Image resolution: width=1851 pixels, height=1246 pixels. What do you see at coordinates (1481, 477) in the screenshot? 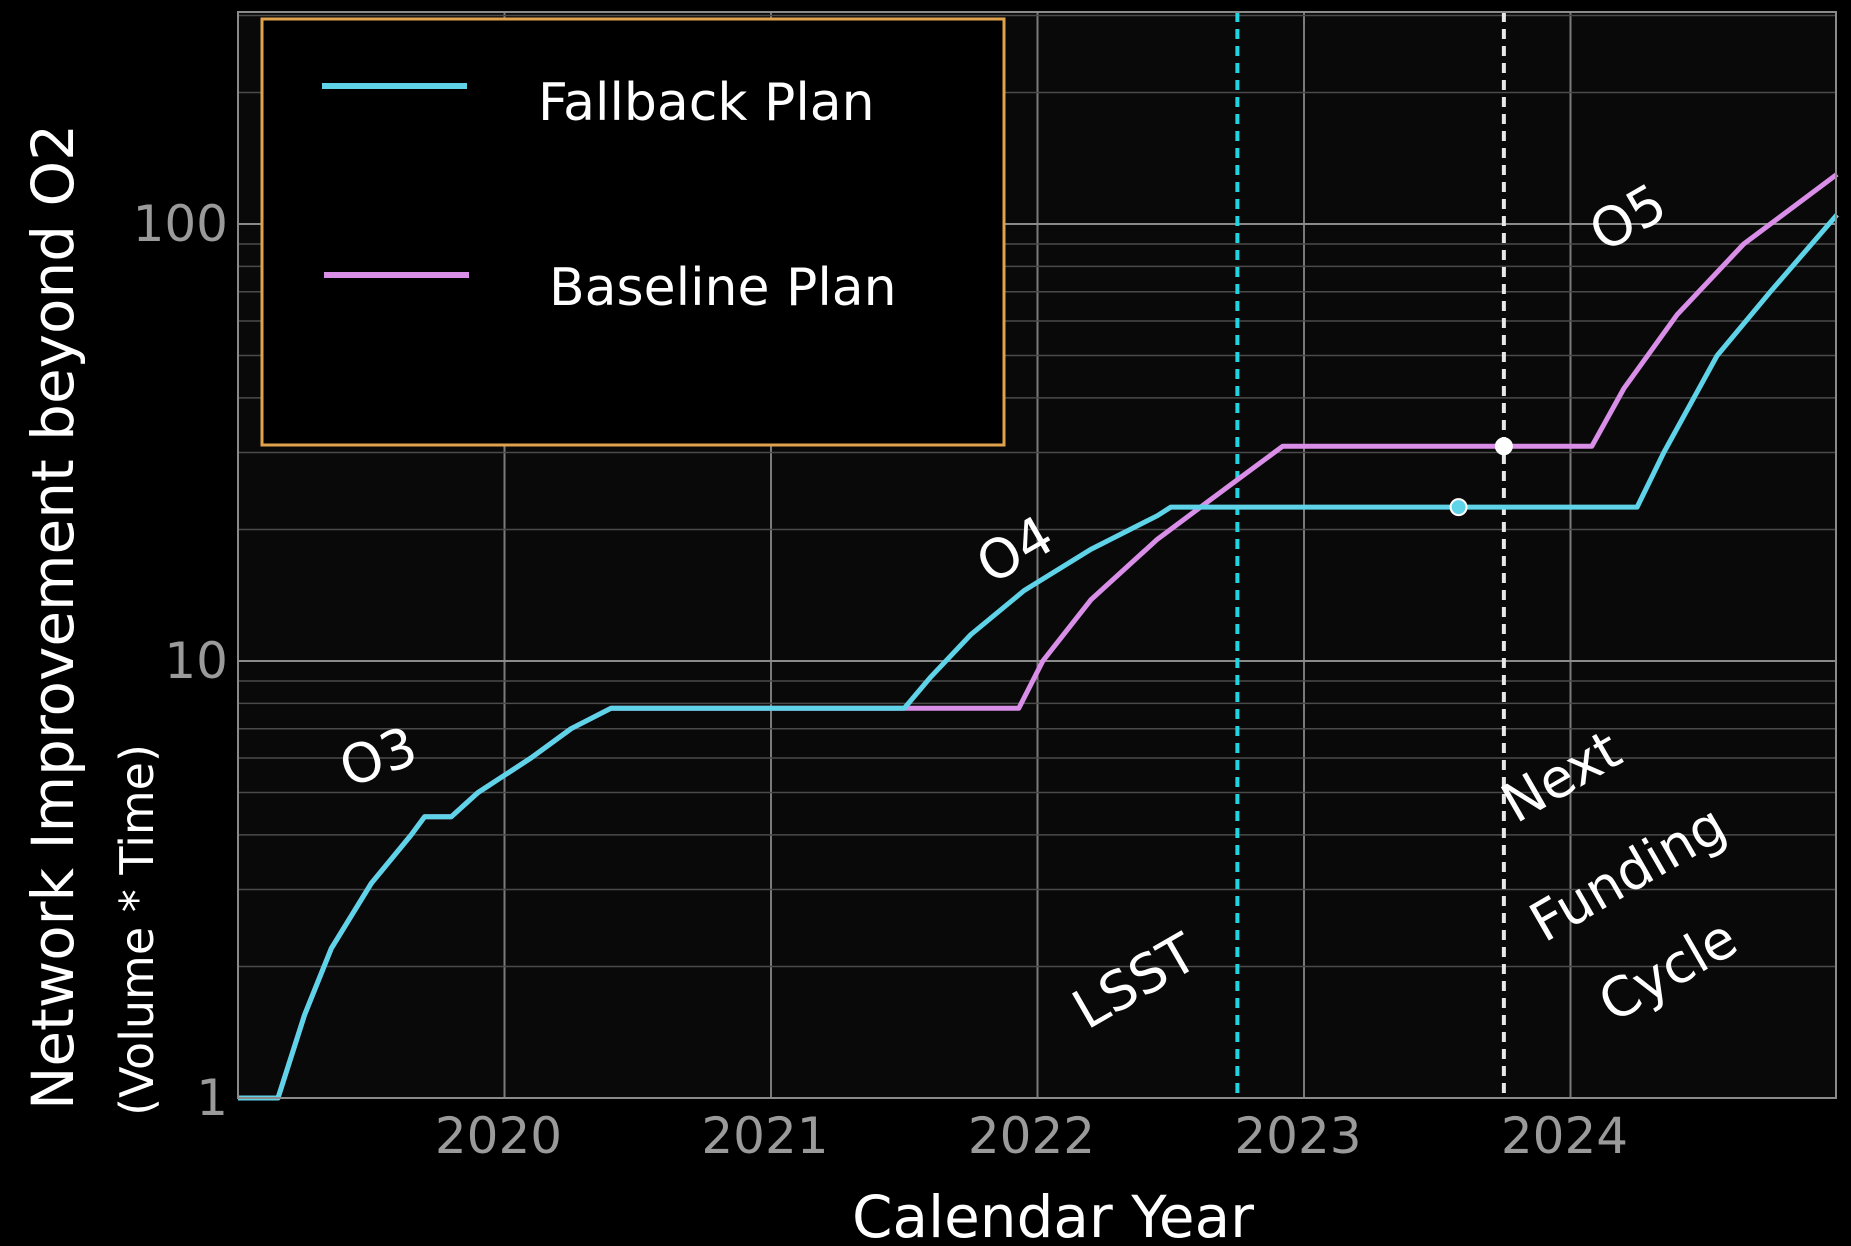
I see `point-markers` at bounding box center [1481, 477].